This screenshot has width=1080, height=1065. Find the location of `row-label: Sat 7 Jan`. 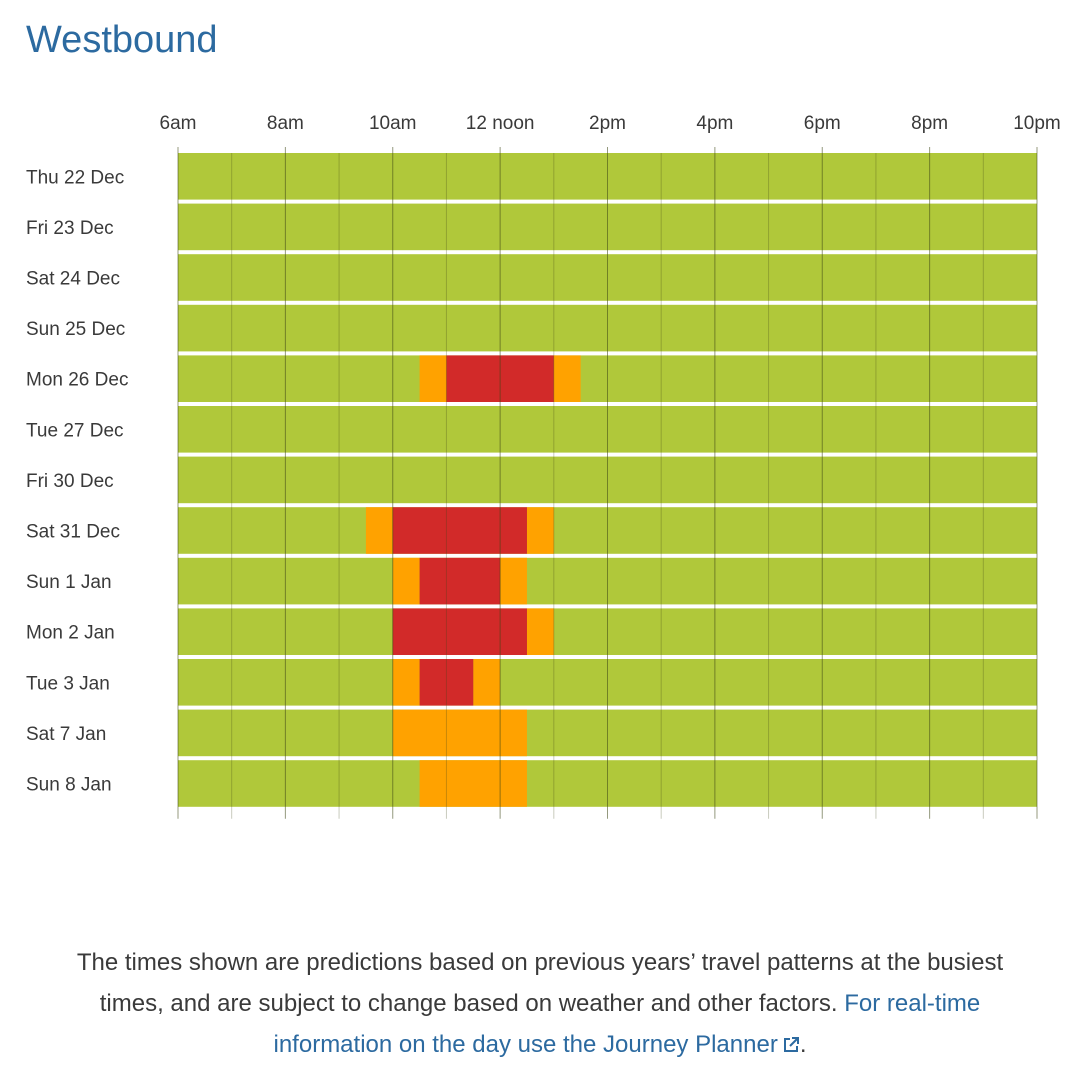

row-label: Sat 7 Jan is located at coordinates (66, 734).